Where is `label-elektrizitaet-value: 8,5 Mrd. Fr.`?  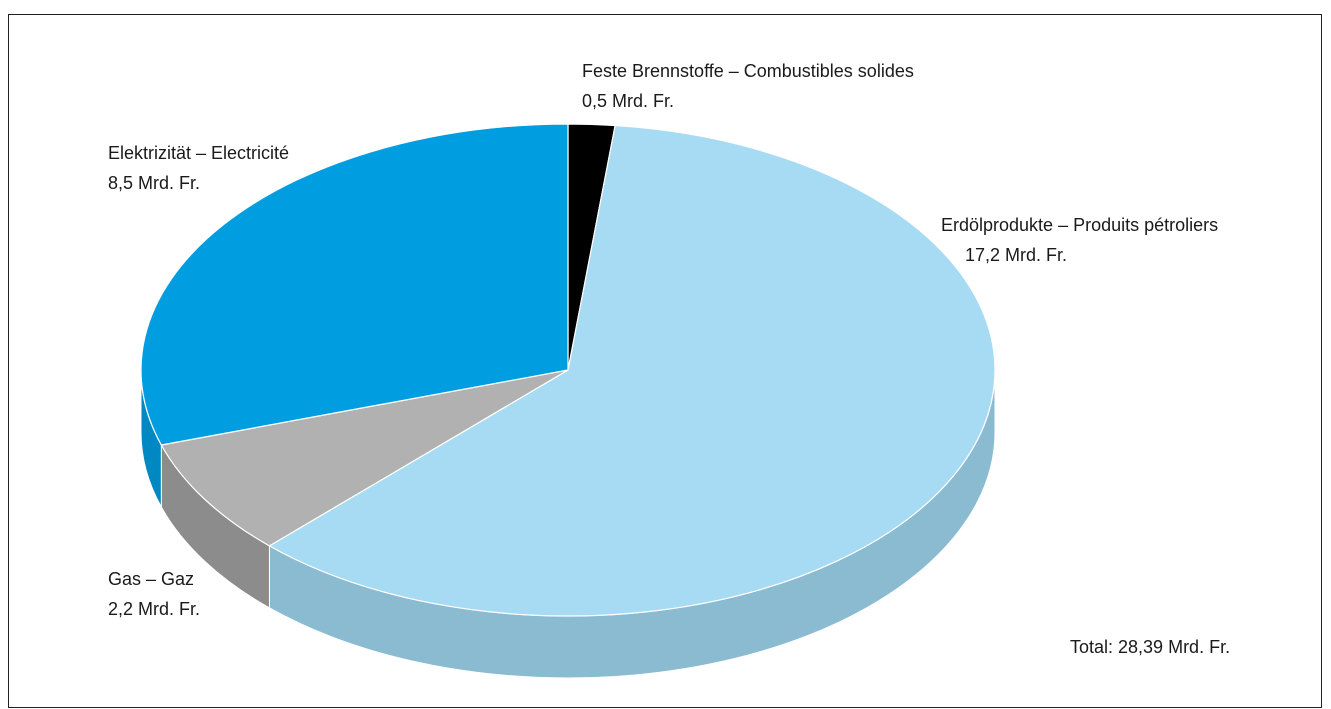 label-elektrizitaet-value: 8,5 Mrd. Fr. is located at coordinates (154, 183).